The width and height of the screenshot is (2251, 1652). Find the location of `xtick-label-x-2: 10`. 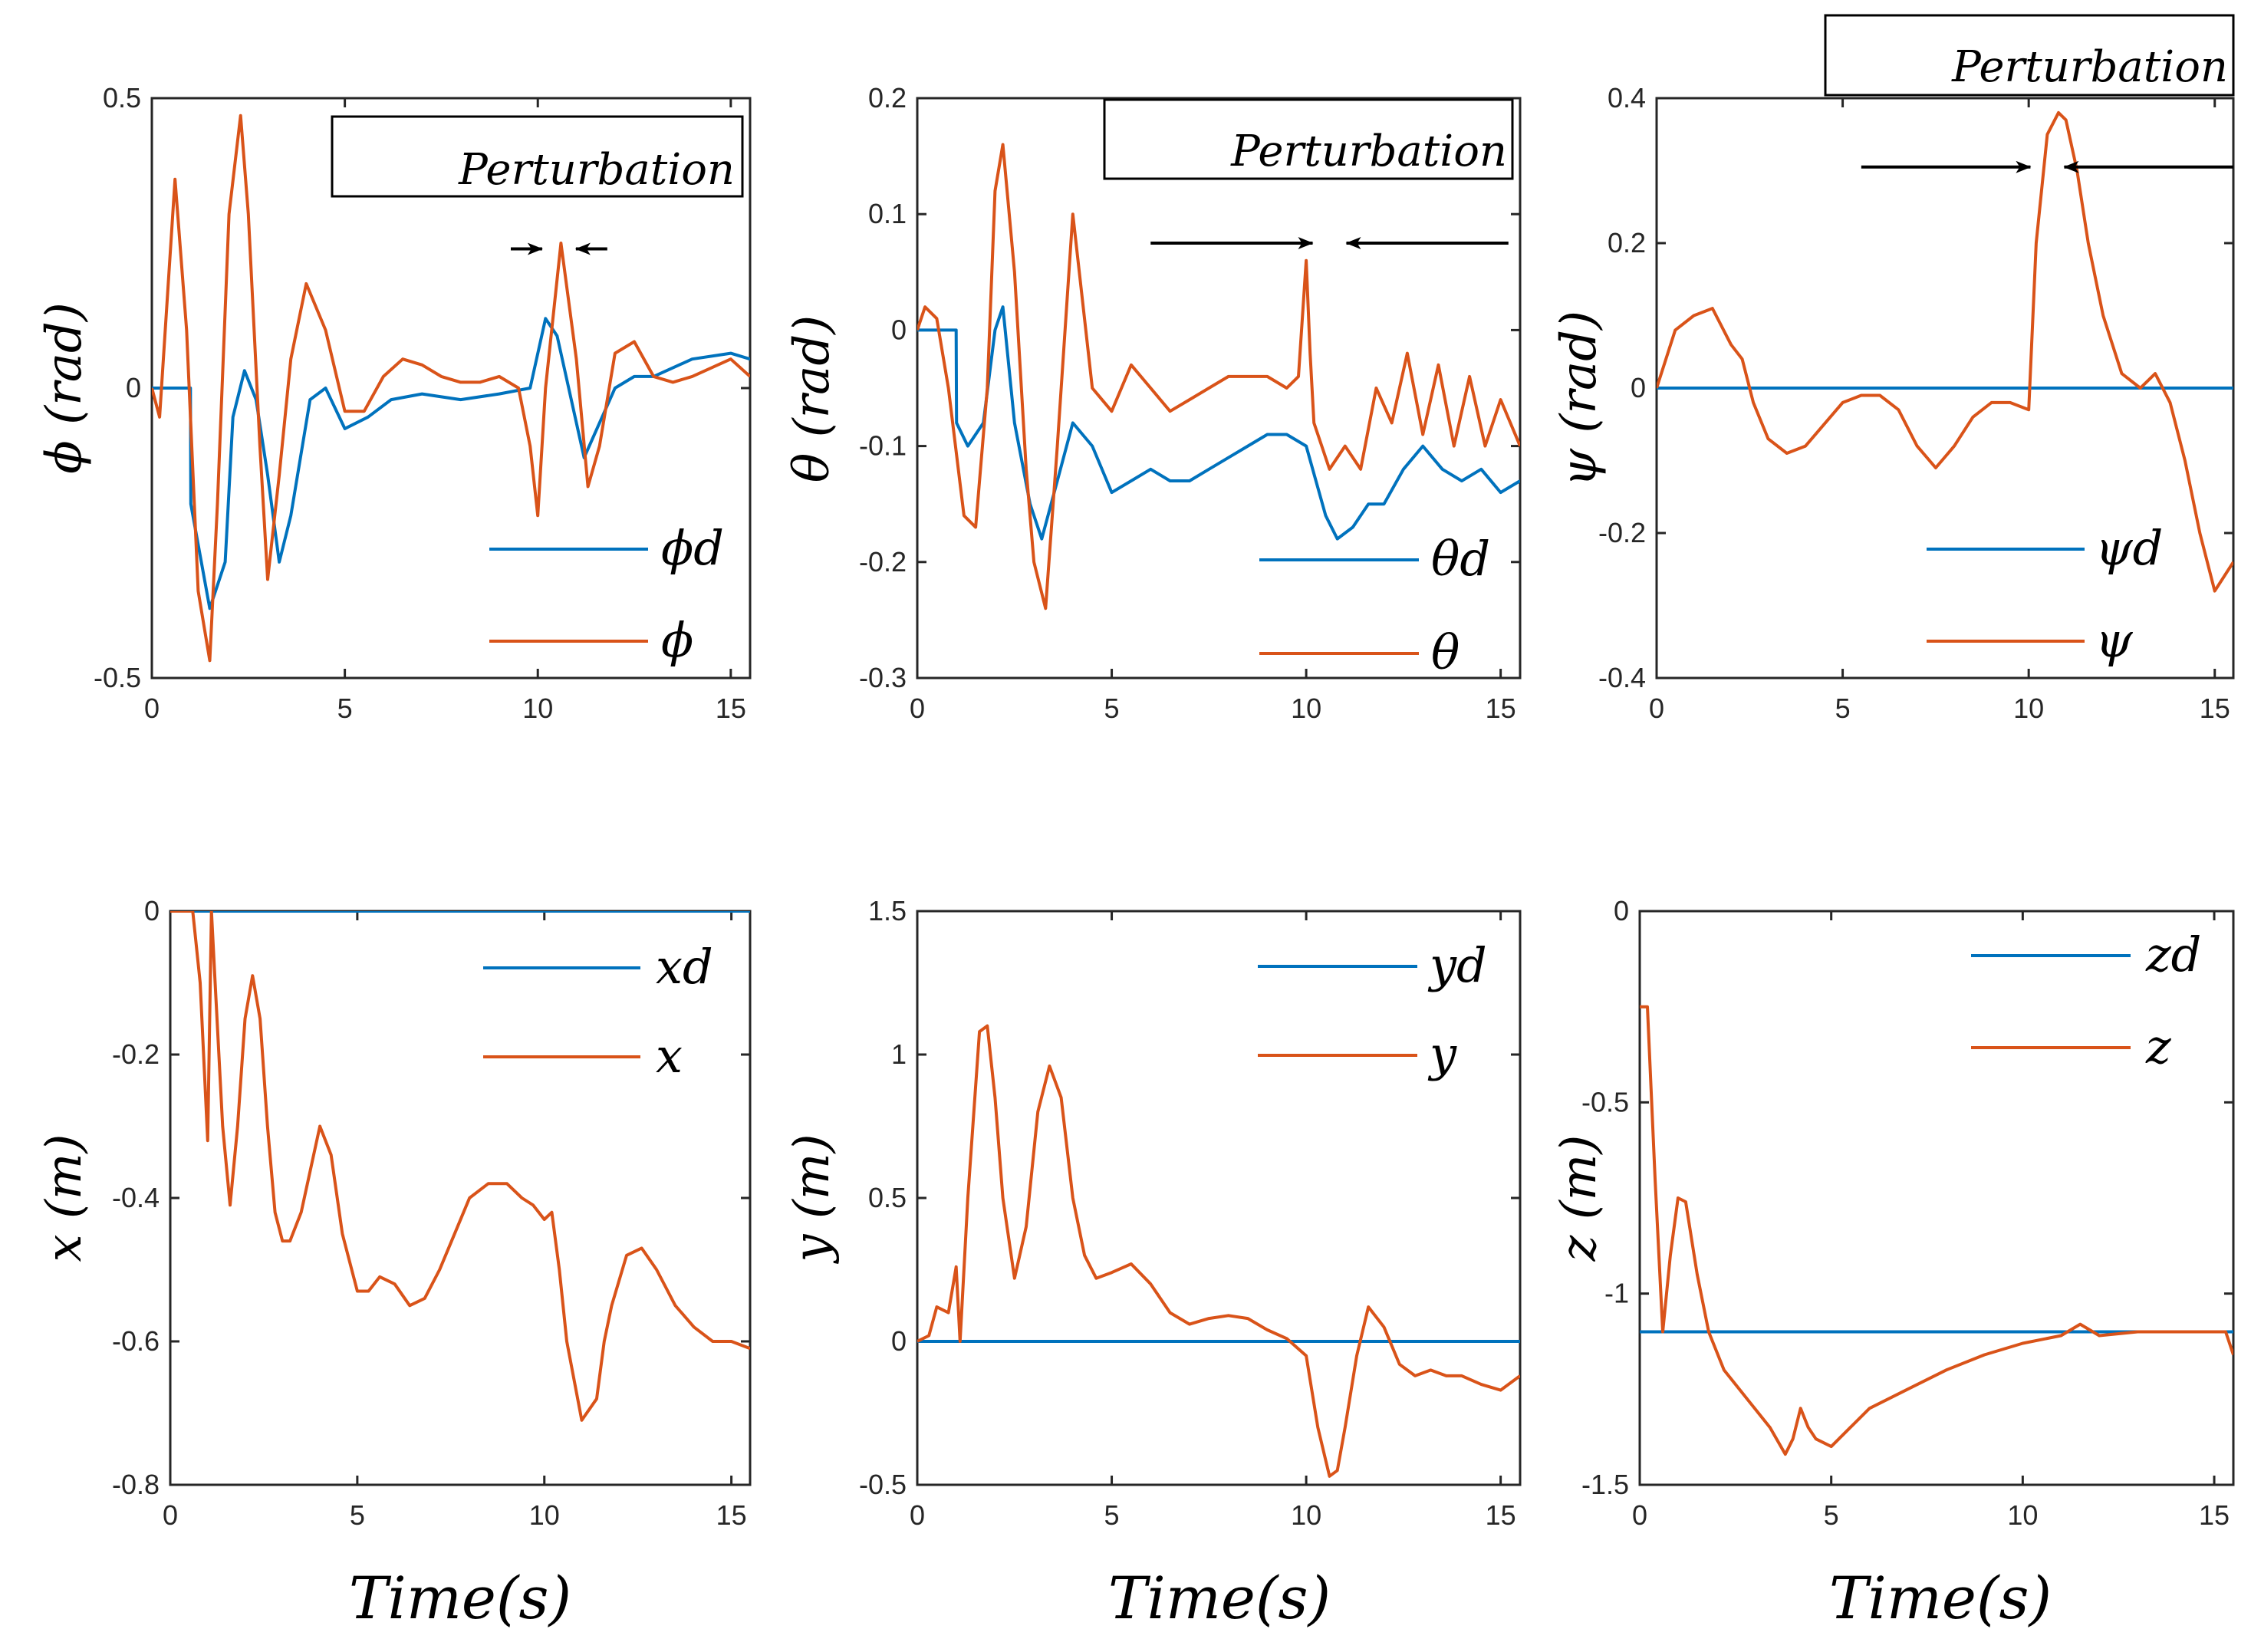

xtick-label-x-2: 10 is located at coordinates (544, 1515).